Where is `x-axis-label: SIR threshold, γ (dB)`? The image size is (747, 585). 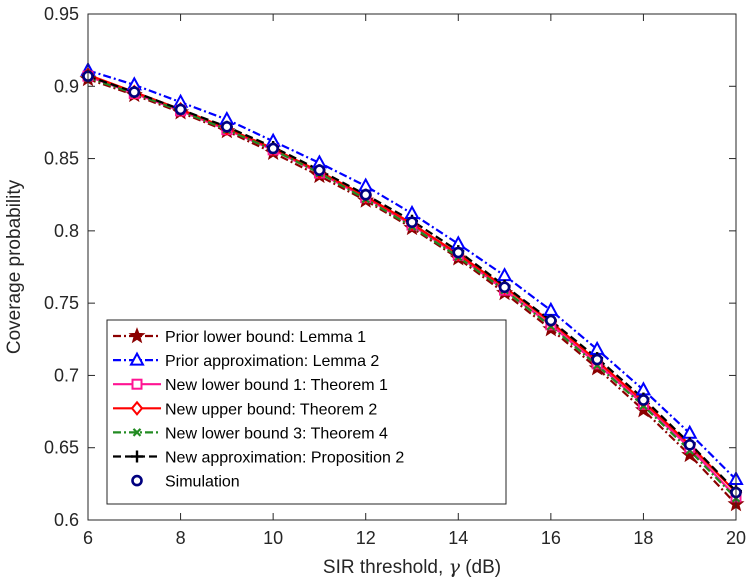
x-axis-label: SIR threshold, γ (dB) is located at coordinates (412, 567).